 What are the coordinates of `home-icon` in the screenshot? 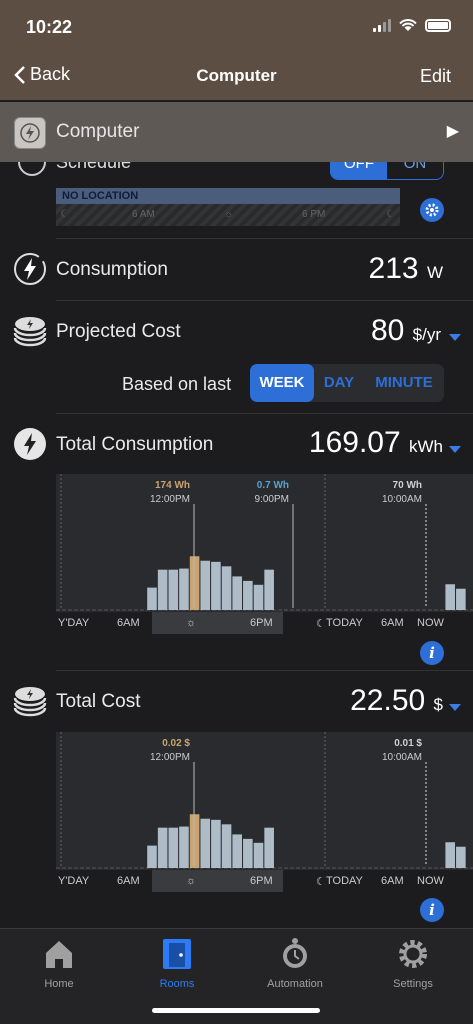 It's located at (59, 954).